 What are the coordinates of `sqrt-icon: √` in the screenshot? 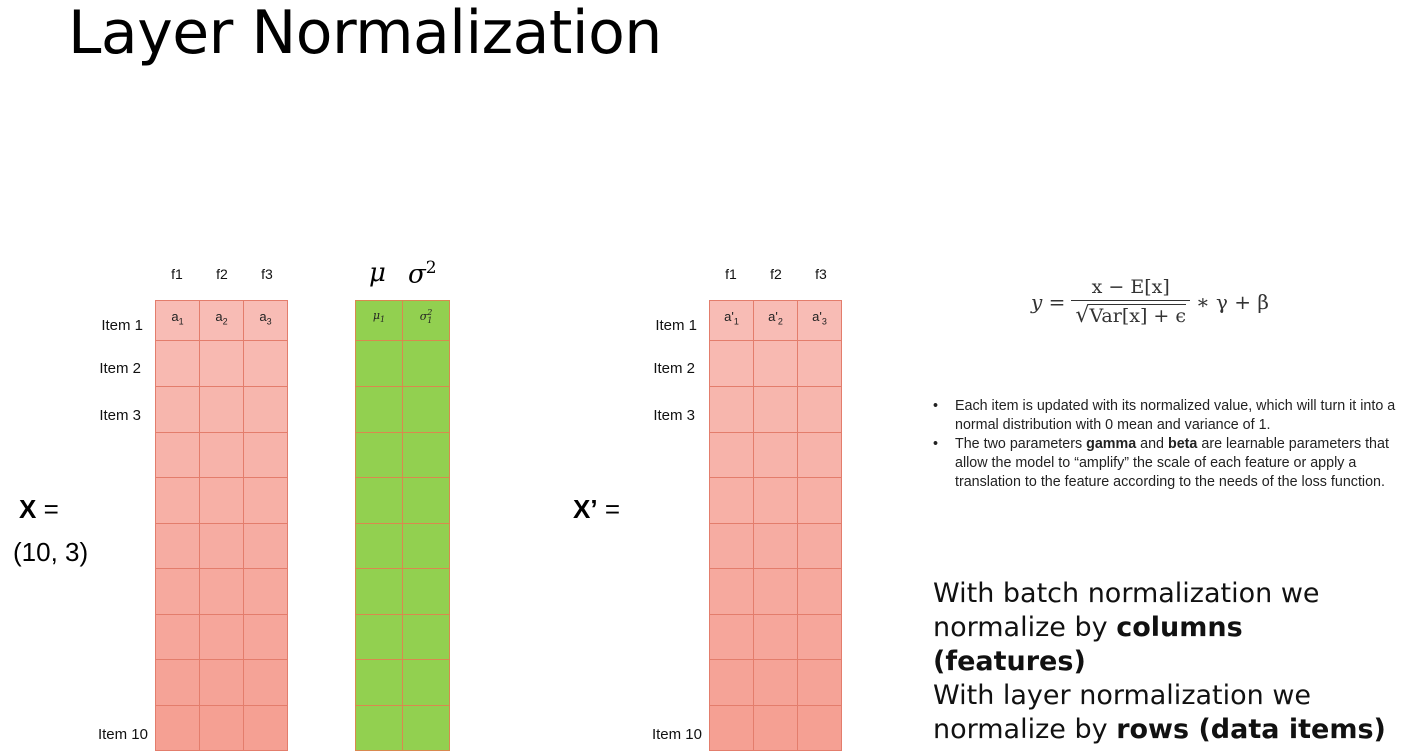 It's located at (1082, 315).